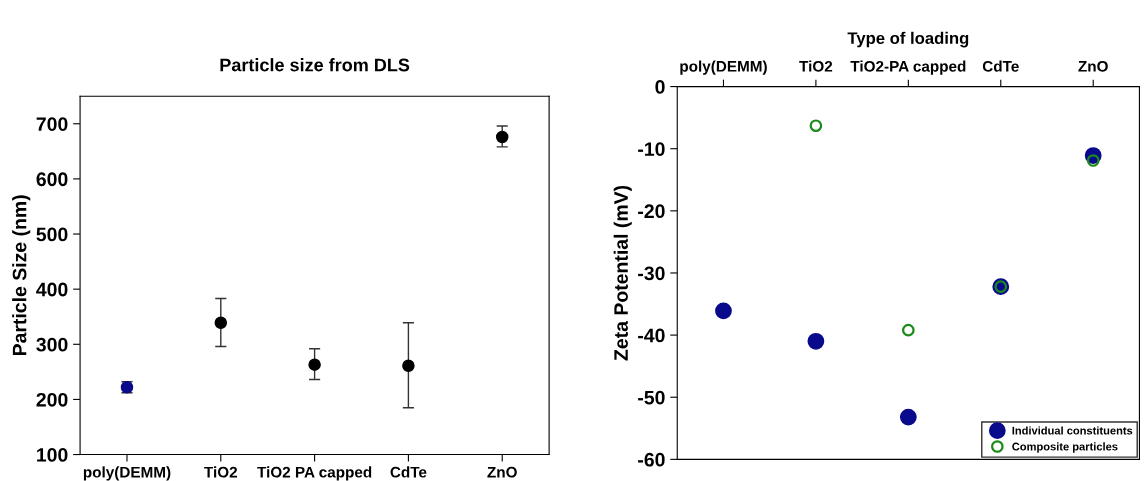 This screenshot has width=1144, height=481. Describe the element at coordinates (1065, 447) in the screenshot. I see `legend-label: Composite particles` at that location.